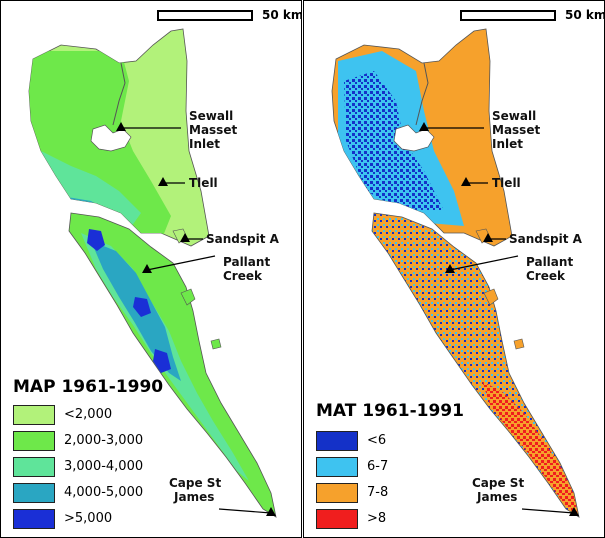 The height and width of the screenshot is (538, 605). What do you see at coordinates (377, 518) in the screenshot?
I see `legend-label: >8` at bounding box center [377, 518].